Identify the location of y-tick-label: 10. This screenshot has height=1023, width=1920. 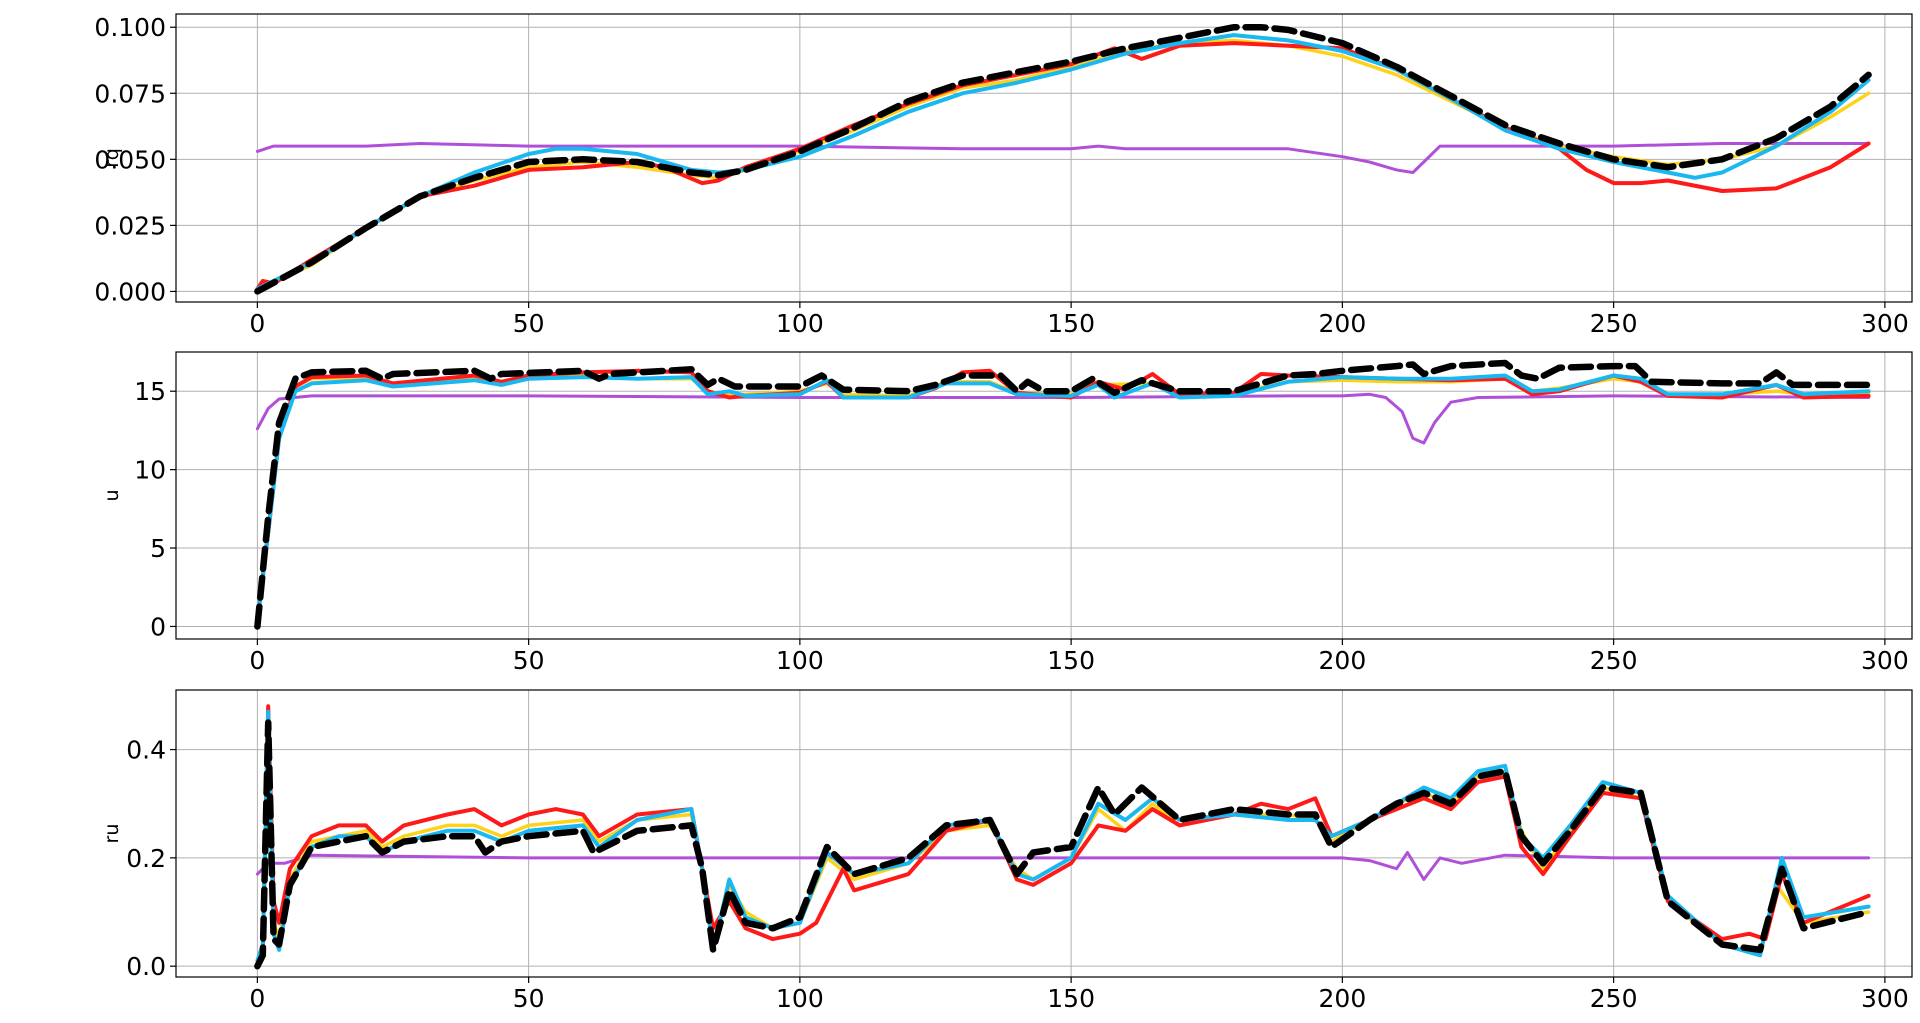
(150, 470).